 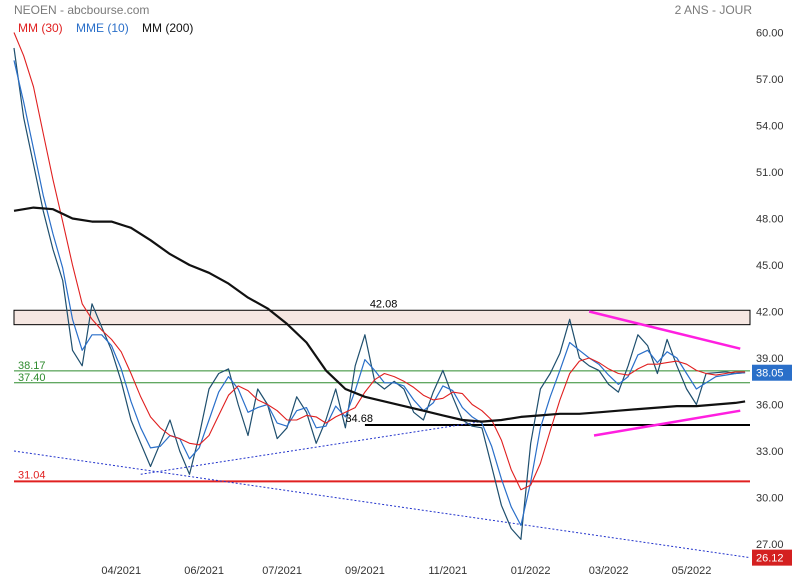 What do you see at coordinates (770, 499) in the screenshot?
I see `y-tick-label: 30.00` at bounding box center [770, 499].